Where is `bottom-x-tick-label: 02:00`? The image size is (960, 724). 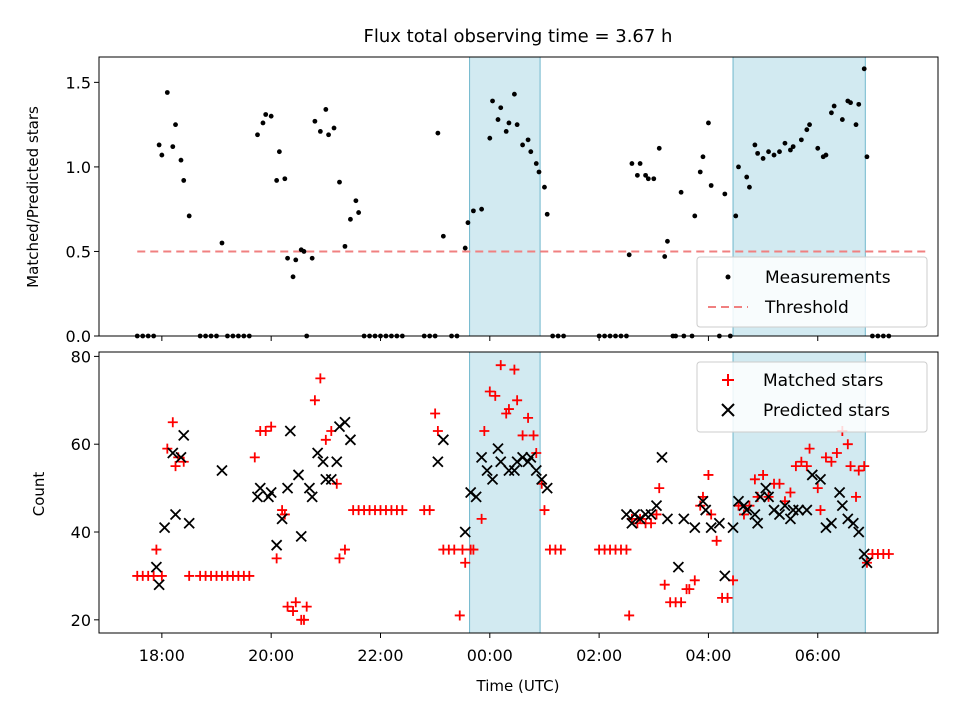 bottom-x-tick-label: 02:00 is located at coordinates (599, 655).